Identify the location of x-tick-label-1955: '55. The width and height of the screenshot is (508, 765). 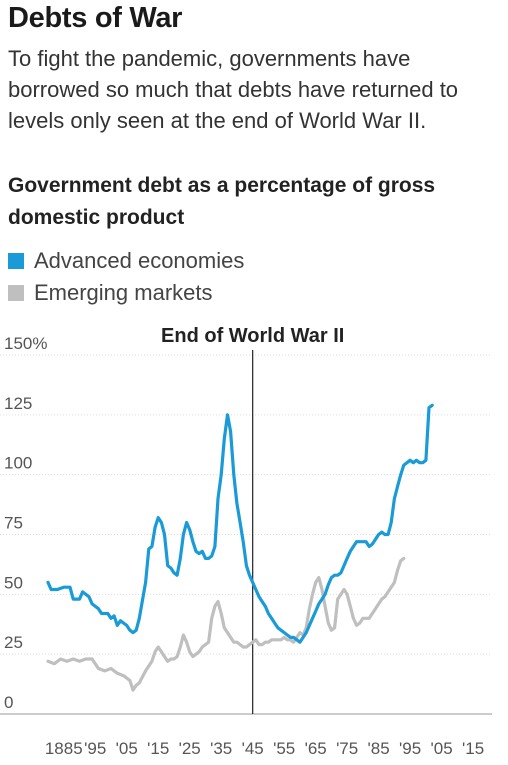
(284, 748).